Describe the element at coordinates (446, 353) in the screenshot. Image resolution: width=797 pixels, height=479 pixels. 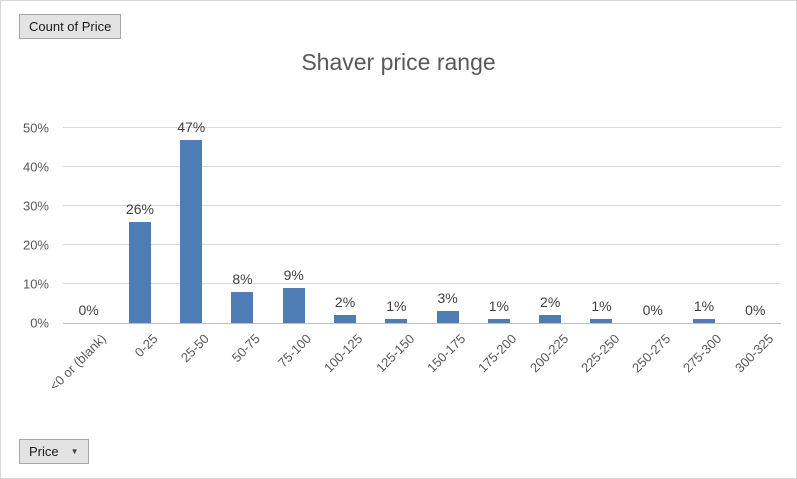
I see `x-axis-label: 150-175` at that location.